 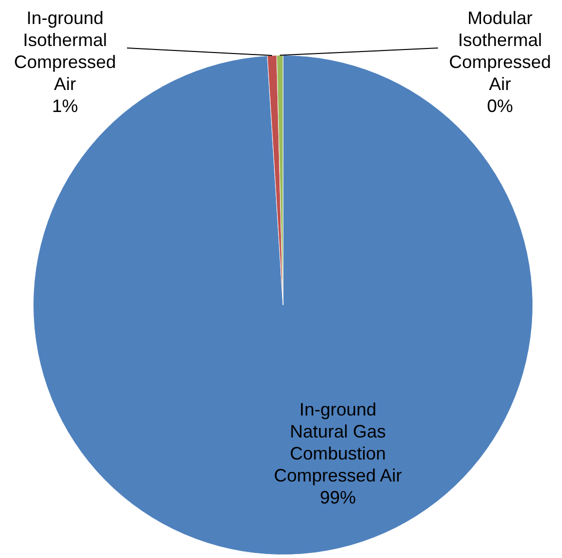 What do you see at coordinates (500, 51) in the screenshot?
I see `slice-label: Modular Isothermal Compressed Air` at bounding box center [500, 51].